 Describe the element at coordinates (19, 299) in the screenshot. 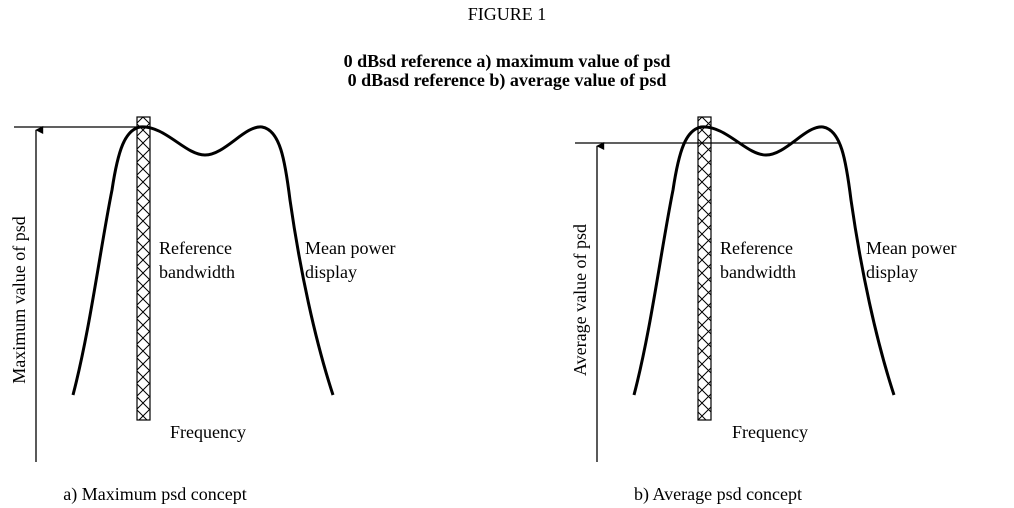

I see `y-axis-label: Maximum value of psd` at that location.